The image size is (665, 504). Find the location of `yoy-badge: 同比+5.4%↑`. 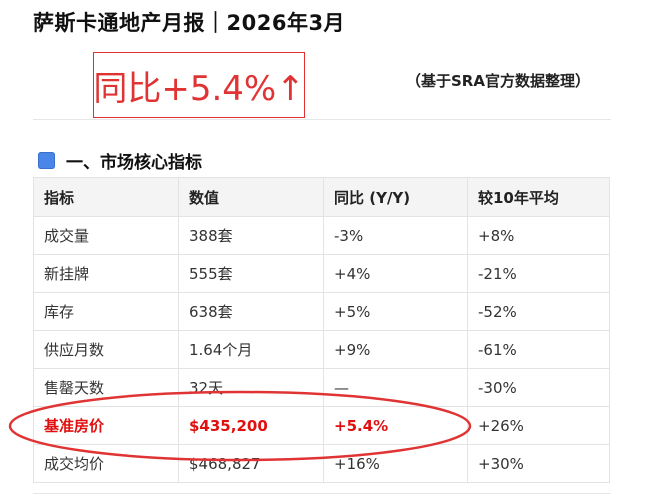

yoy-badge: 同比+5.4%↑ is located at coordinates (199, 85).